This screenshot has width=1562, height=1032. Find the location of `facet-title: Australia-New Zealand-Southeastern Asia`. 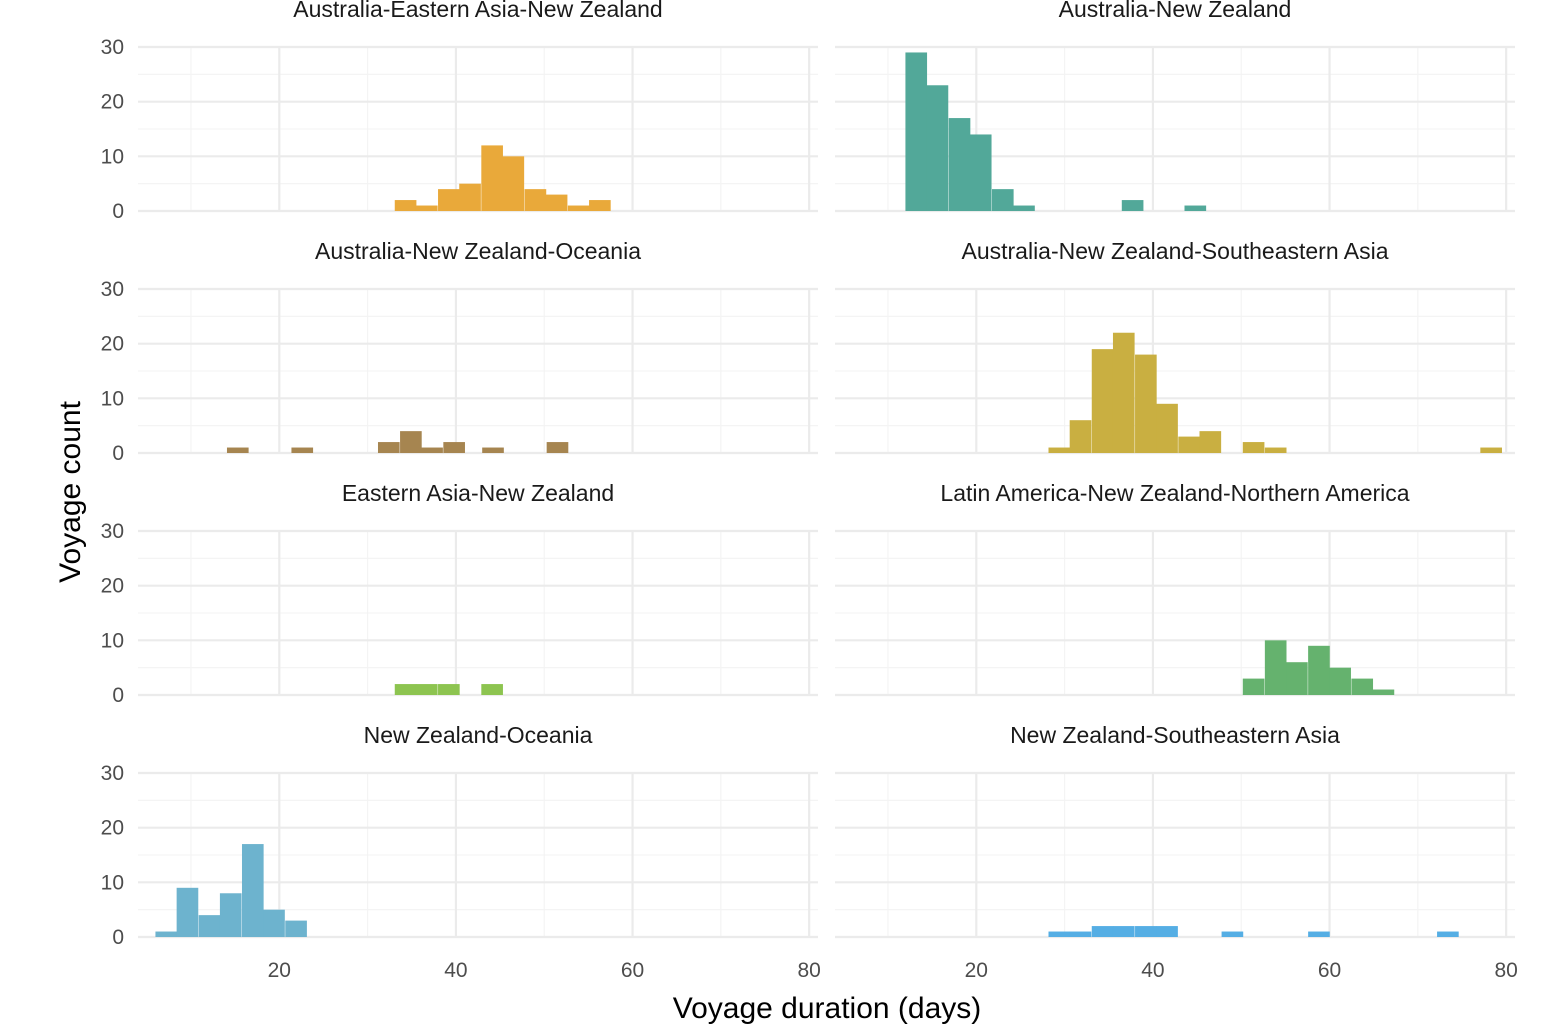

facet-title: Australia-New Zealand-Southeastern Asia is located at coordinates (1174, 251).